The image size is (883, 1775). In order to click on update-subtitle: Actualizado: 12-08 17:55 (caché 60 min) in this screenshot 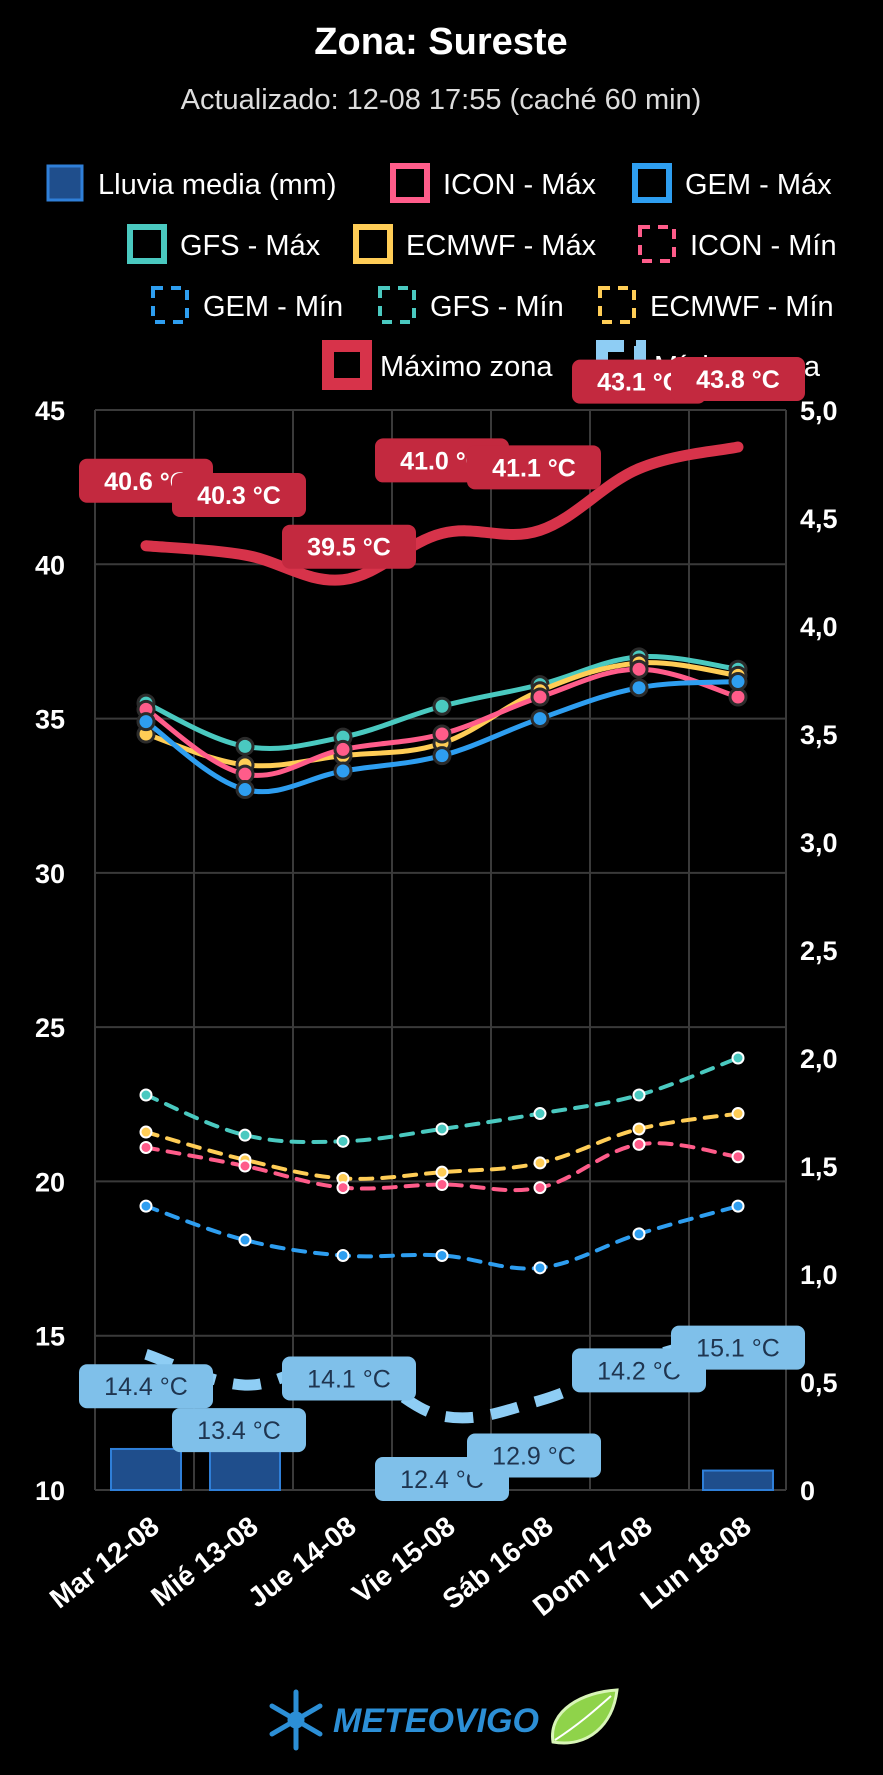, I will do `click(441, 100)`.